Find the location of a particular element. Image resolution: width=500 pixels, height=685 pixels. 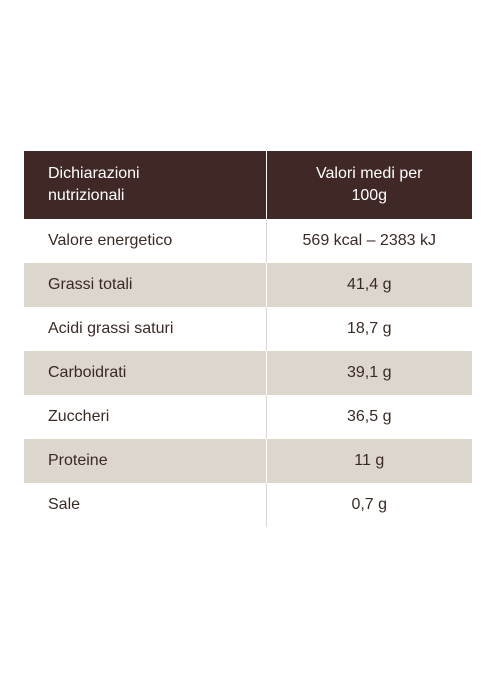

nutrient-value: 18,7 g is located at coordinates (369, 329).